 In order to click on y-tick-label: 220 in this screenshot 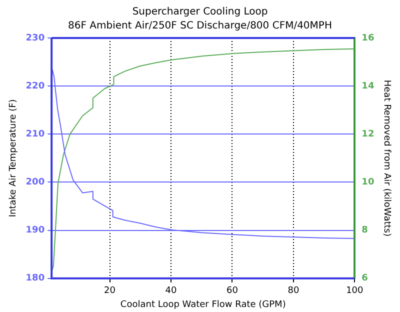, I will do `click(35, 86)`.